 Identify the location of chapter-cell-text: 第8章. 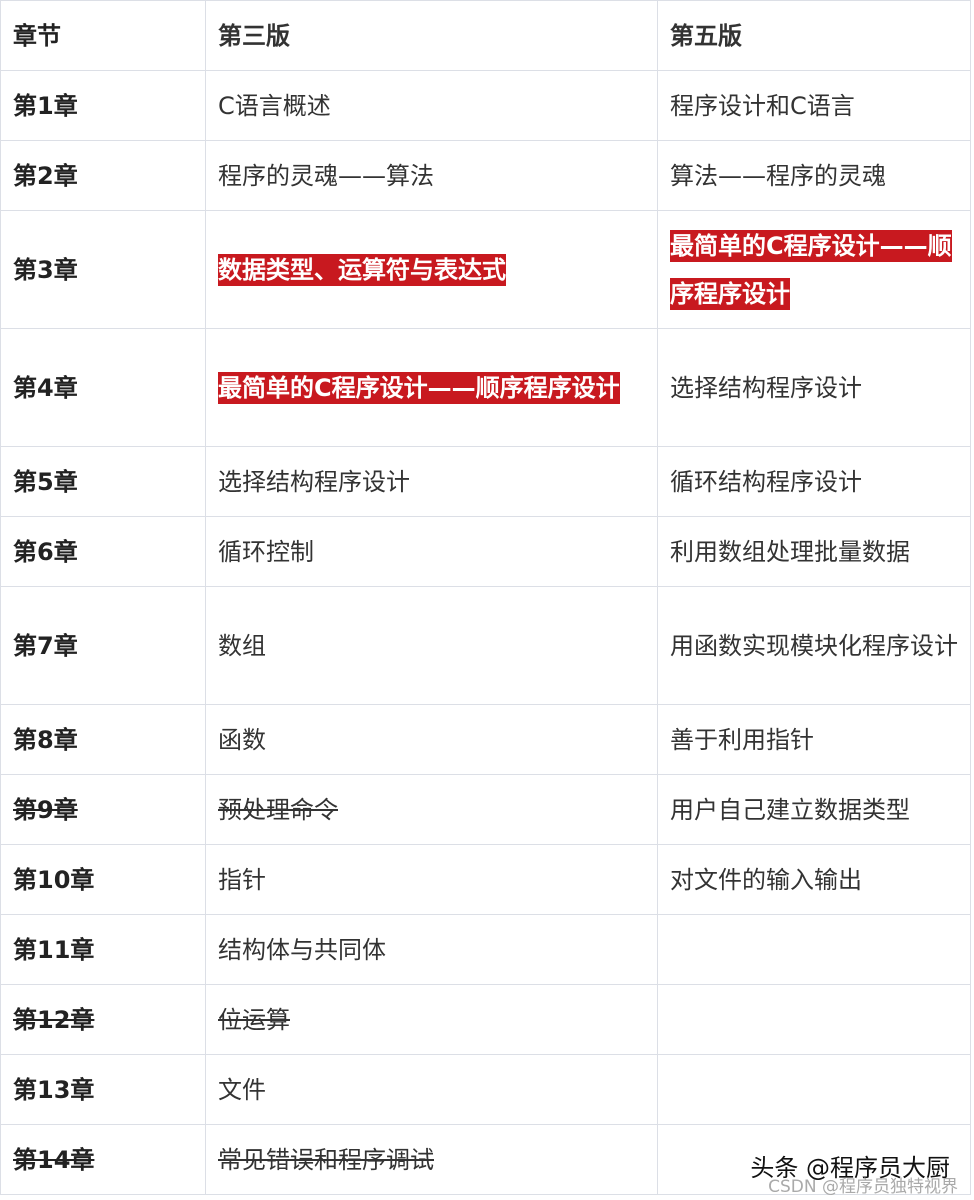
(45, 739).